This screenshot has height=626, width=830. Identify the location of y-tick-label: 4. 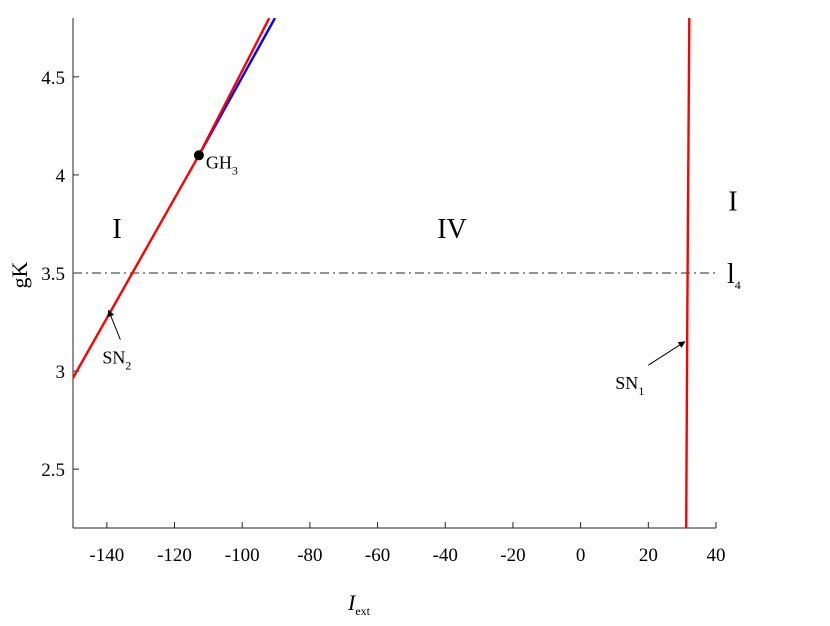
(61, 176).